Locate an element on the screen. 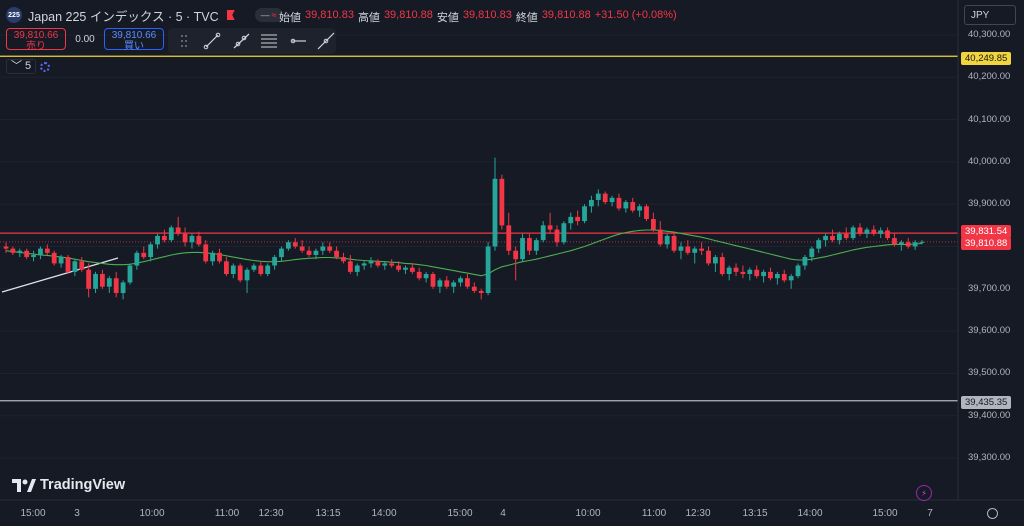 This screenshot has width=1024, height=526. time-tick-label: 11:00 is located at coordinates (654, 513).